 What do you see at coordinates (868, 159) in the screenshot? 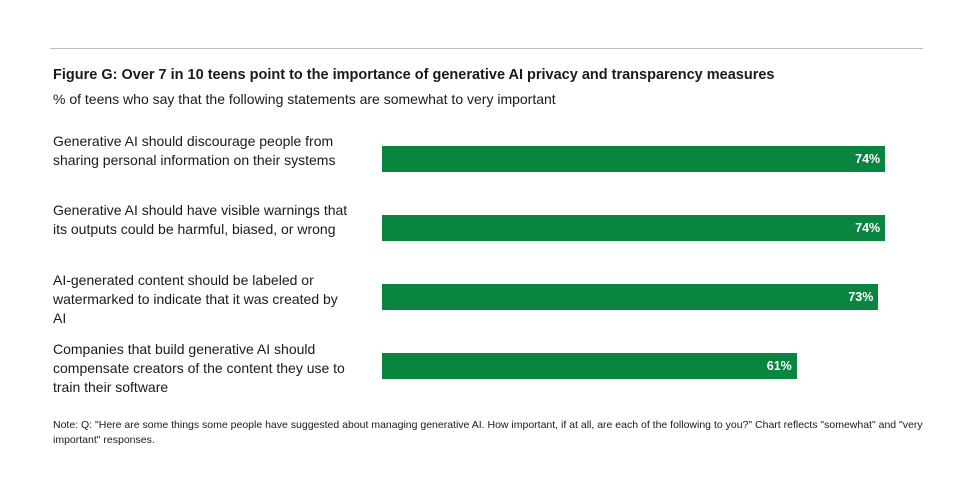
I see `bar-value-label-1: 74%` at bounding box center [868, 159].